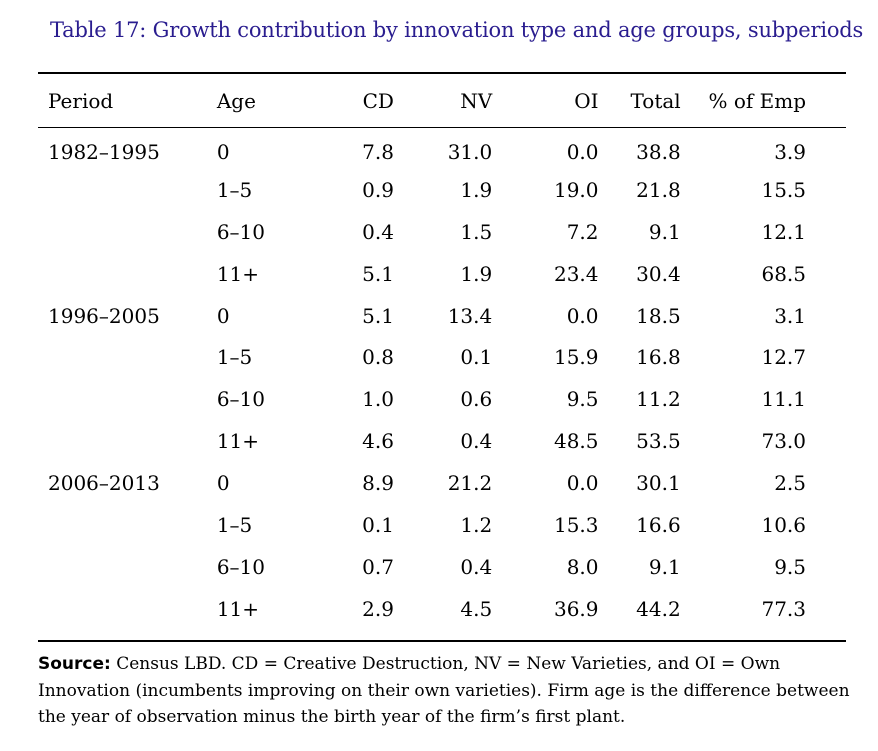 Image resolution: width=878 pixels, height=751 pixels. I want to click on cell-cd: 0.4, so click(378, 231).